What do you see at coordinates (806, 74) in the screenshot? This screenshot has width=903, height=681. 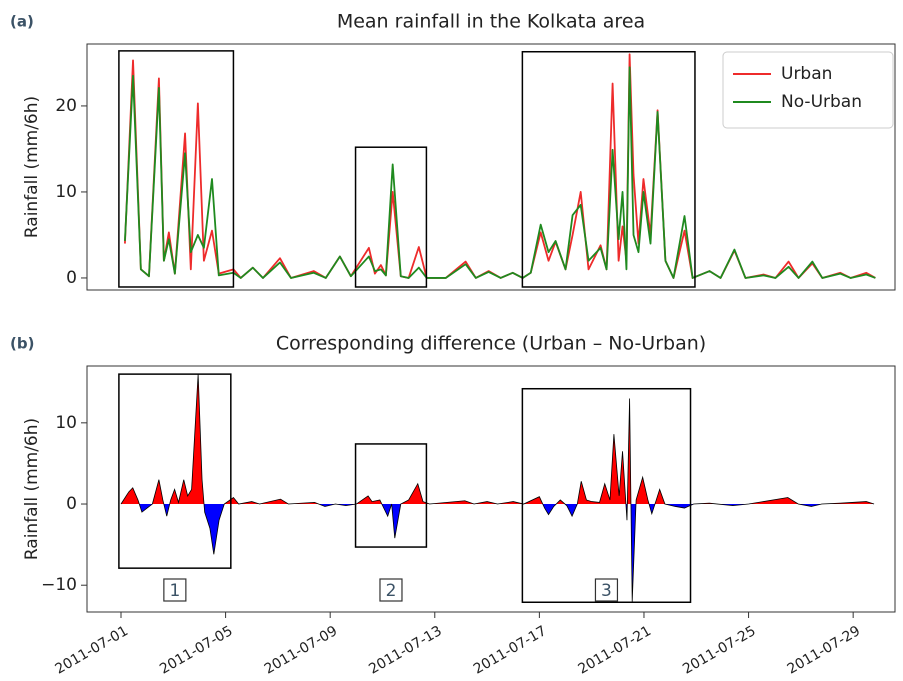 I see `legend-label: Urban` at bounding box center [806, 74].